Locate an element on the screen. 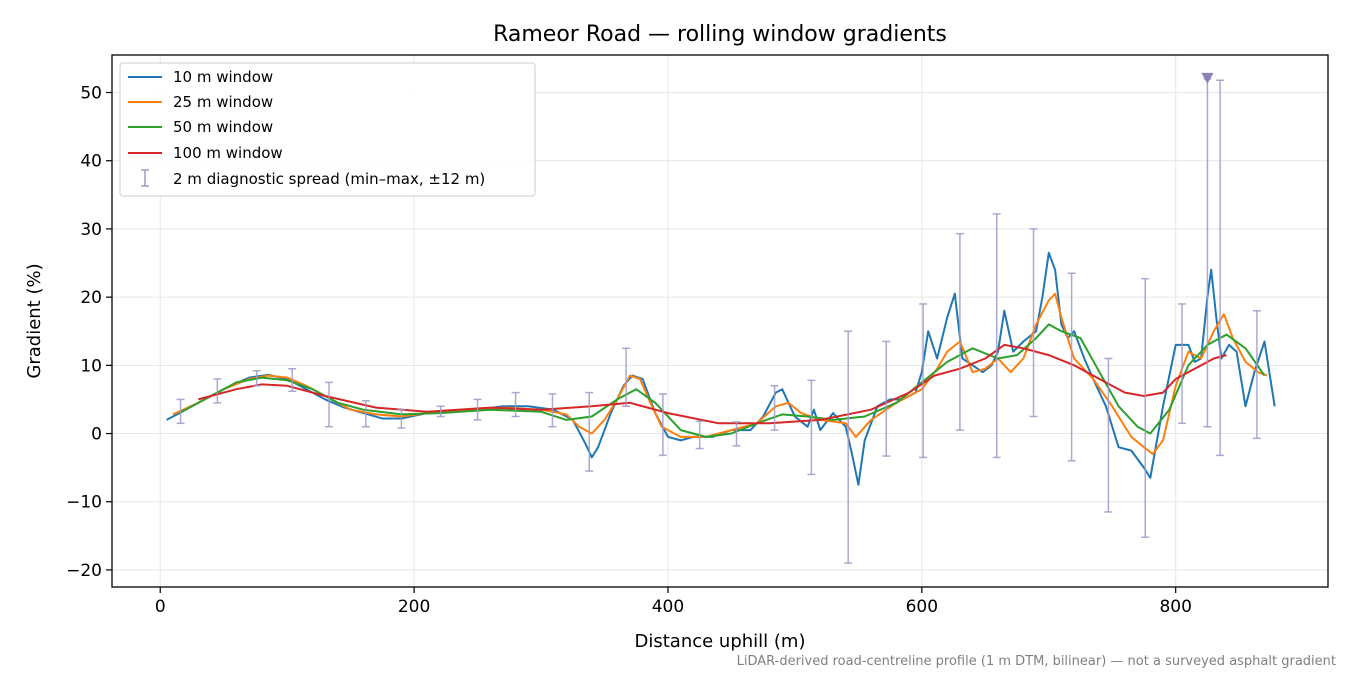 The width and height of the screenshot is (1350, 675). series-line-100-m-window is located at coordinates (712, 384).